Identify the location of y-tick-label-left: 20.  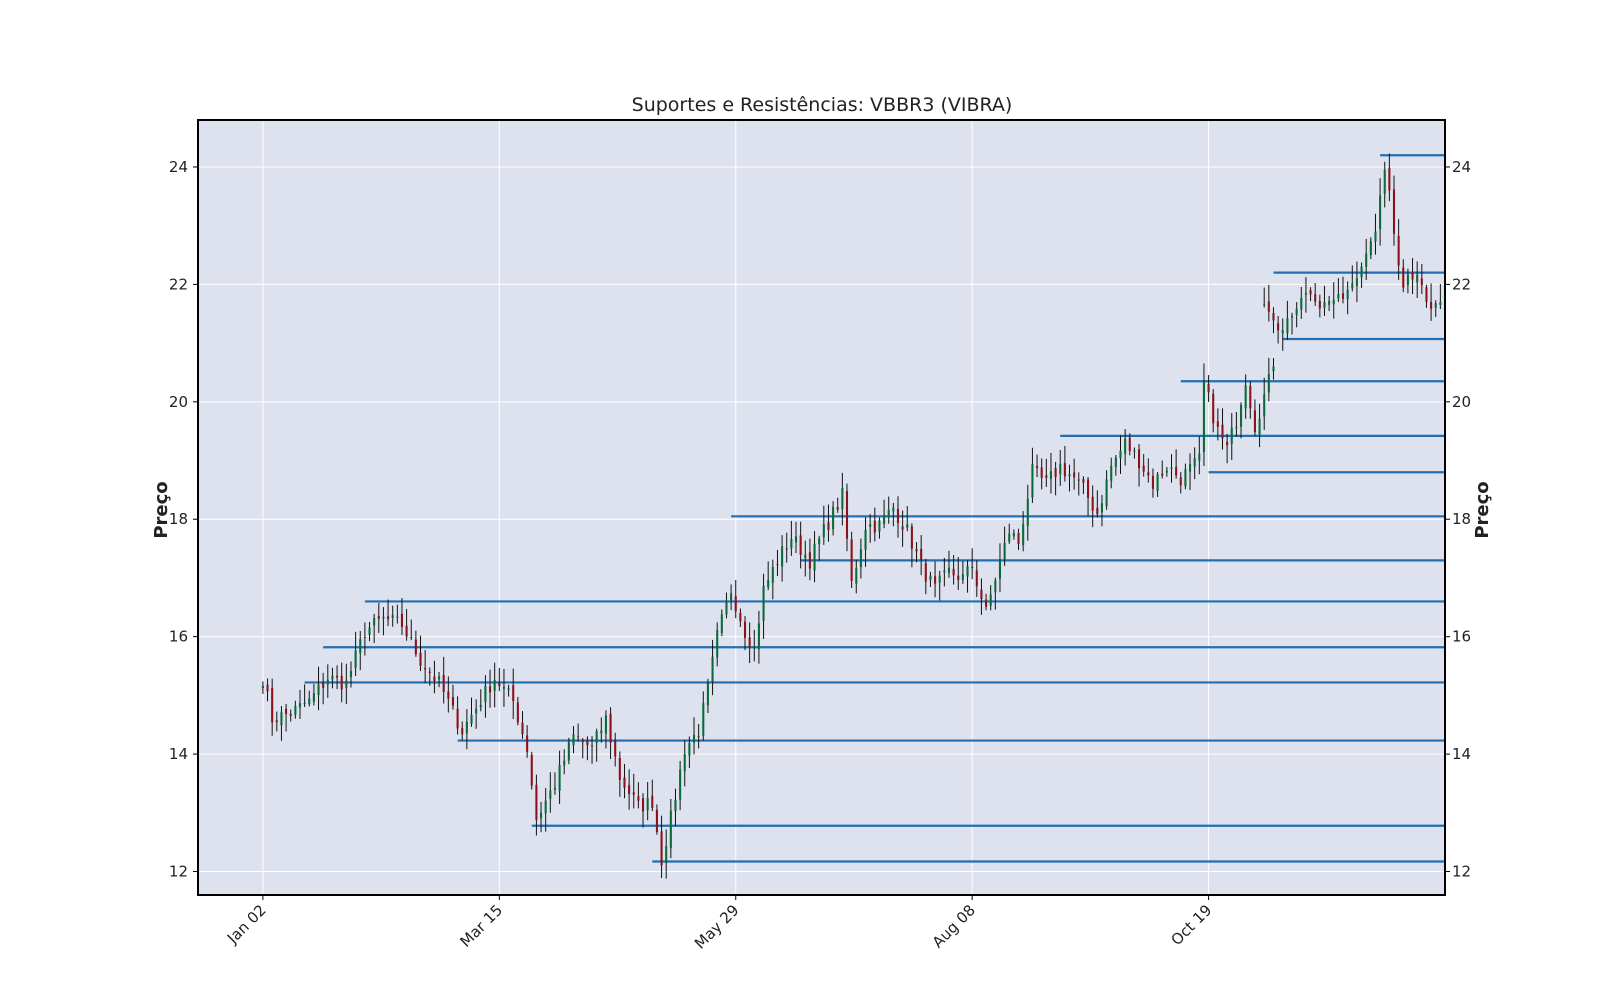
(178, 402).